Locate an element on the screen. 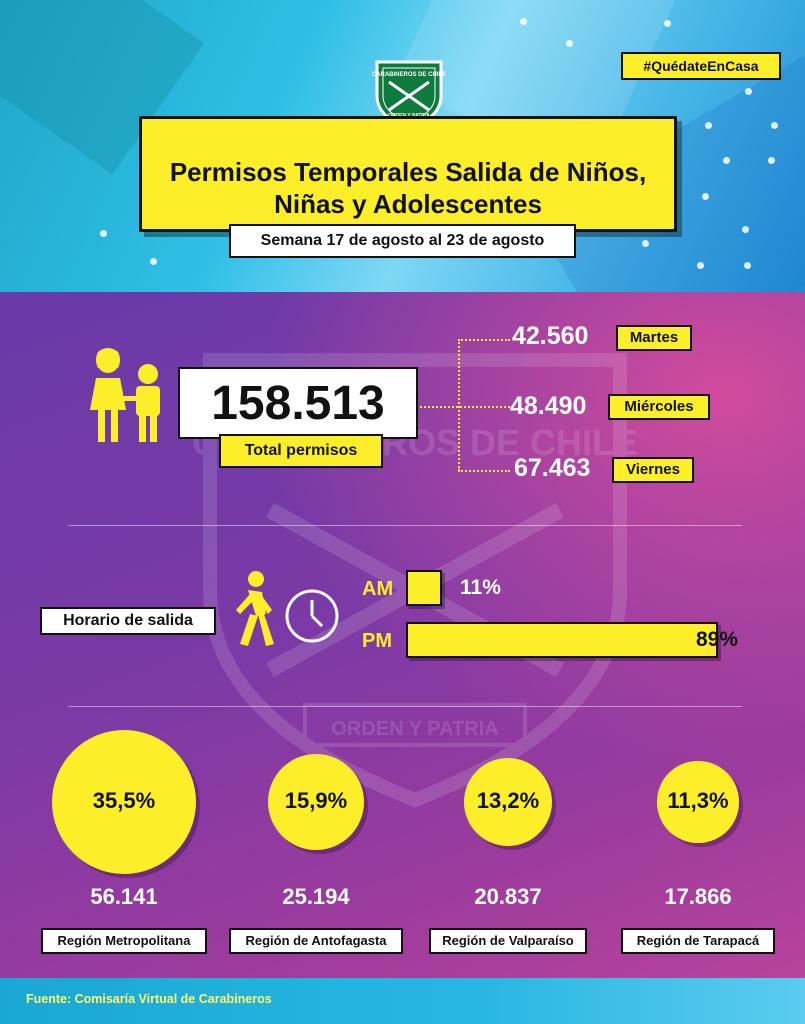  day-value-martes: 42.560 is located at coordinates (550, 336).